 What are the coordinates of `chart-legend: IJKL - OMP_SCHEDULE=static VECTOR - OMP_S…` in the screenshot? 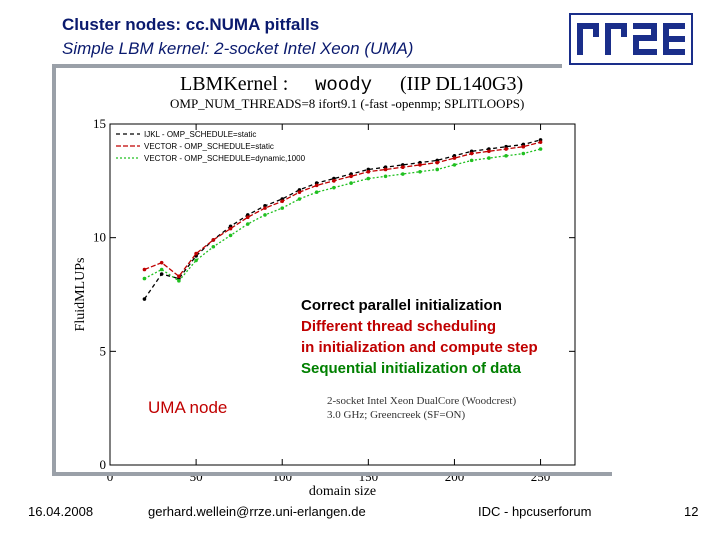 It's located at (211, 146).